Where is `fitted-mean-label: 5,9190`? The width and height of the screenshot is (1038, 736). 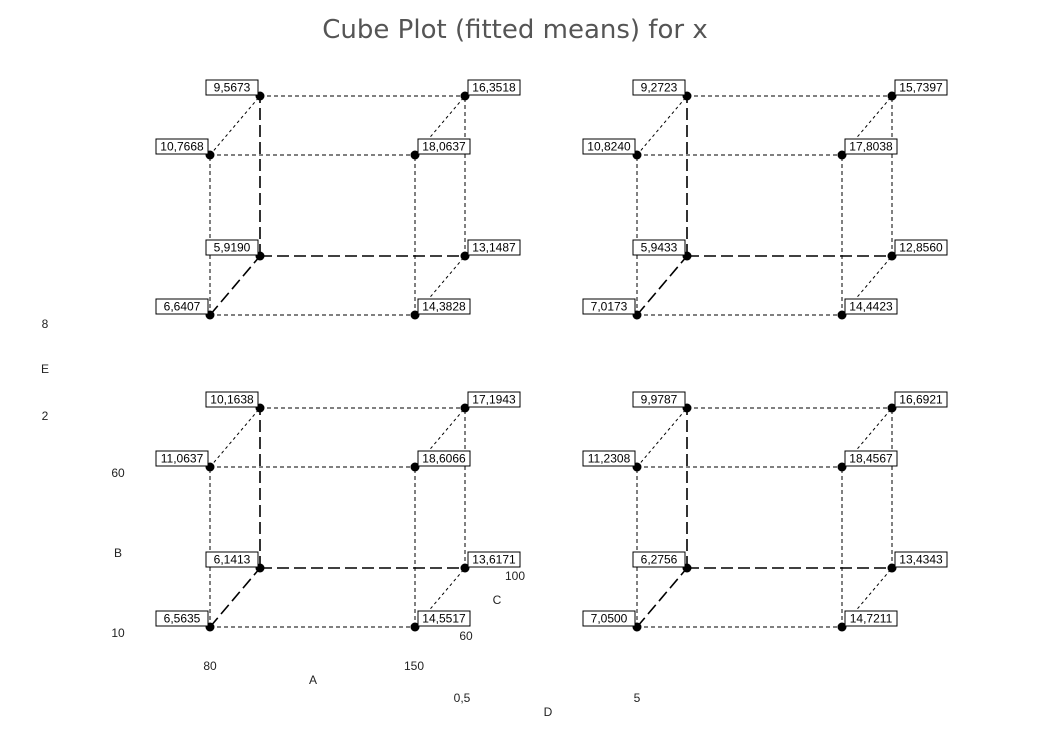
fitted-mean-label: 5,9190 is located at coordinates (232, 248).